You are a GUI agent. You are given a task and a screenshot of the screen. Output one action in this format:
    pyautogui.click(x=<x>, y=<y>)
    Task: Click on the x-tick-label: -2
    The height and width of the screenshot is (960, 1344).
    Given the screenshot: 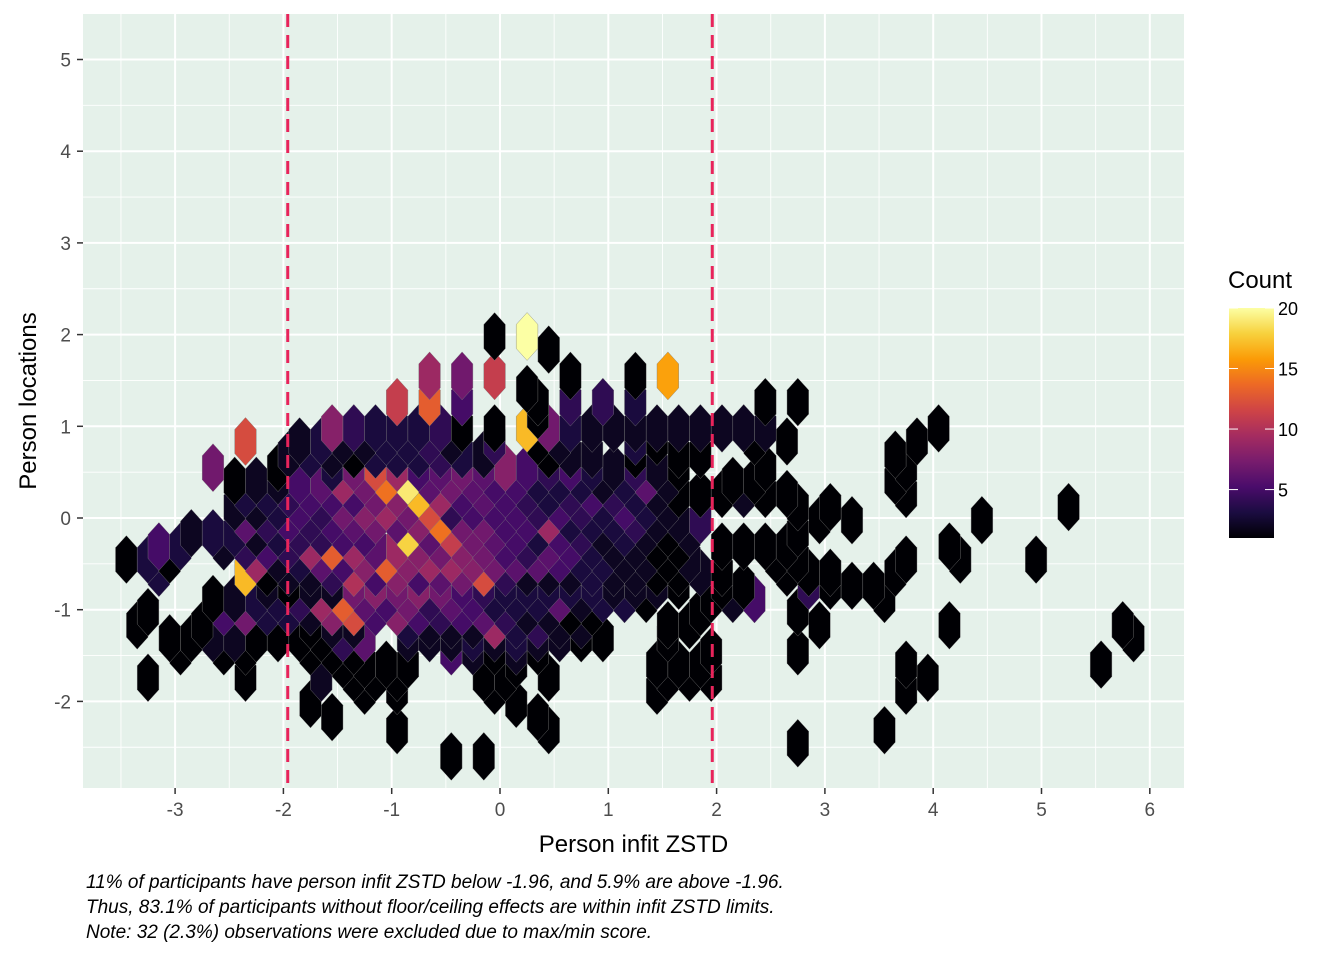 What is the action you would take?
    pyautogui.click(x=283, y=810)
    